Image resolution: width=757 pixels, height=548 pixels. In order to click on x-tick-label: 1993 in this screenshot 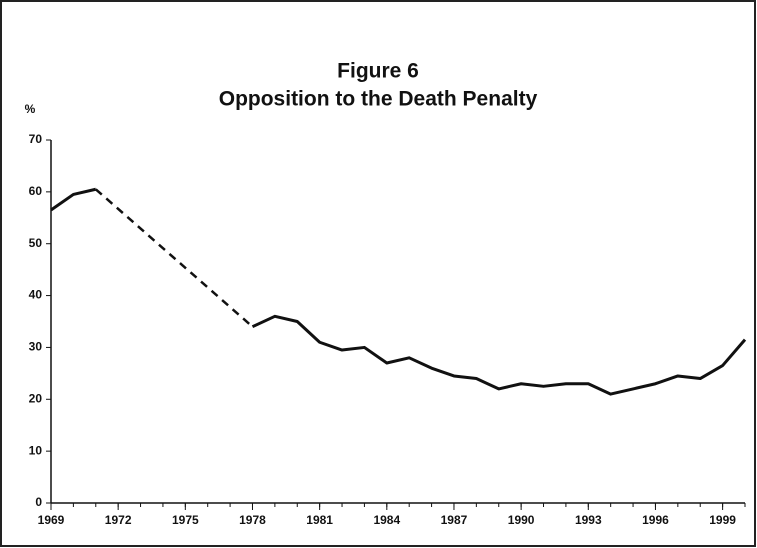, I will do `click(588, 520)`.